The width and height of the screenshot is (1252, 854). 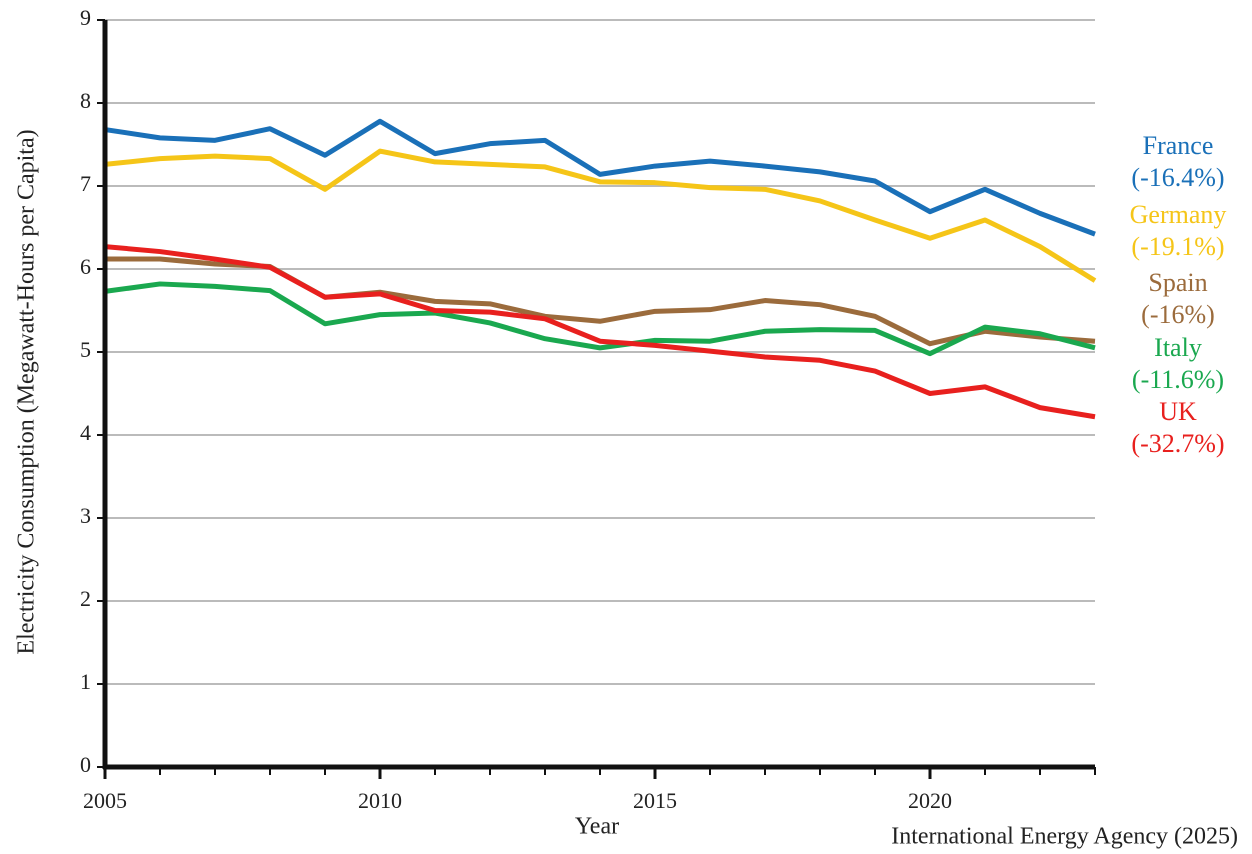 I want to click on y-tick-label: 5, so click(x=85, y=349).